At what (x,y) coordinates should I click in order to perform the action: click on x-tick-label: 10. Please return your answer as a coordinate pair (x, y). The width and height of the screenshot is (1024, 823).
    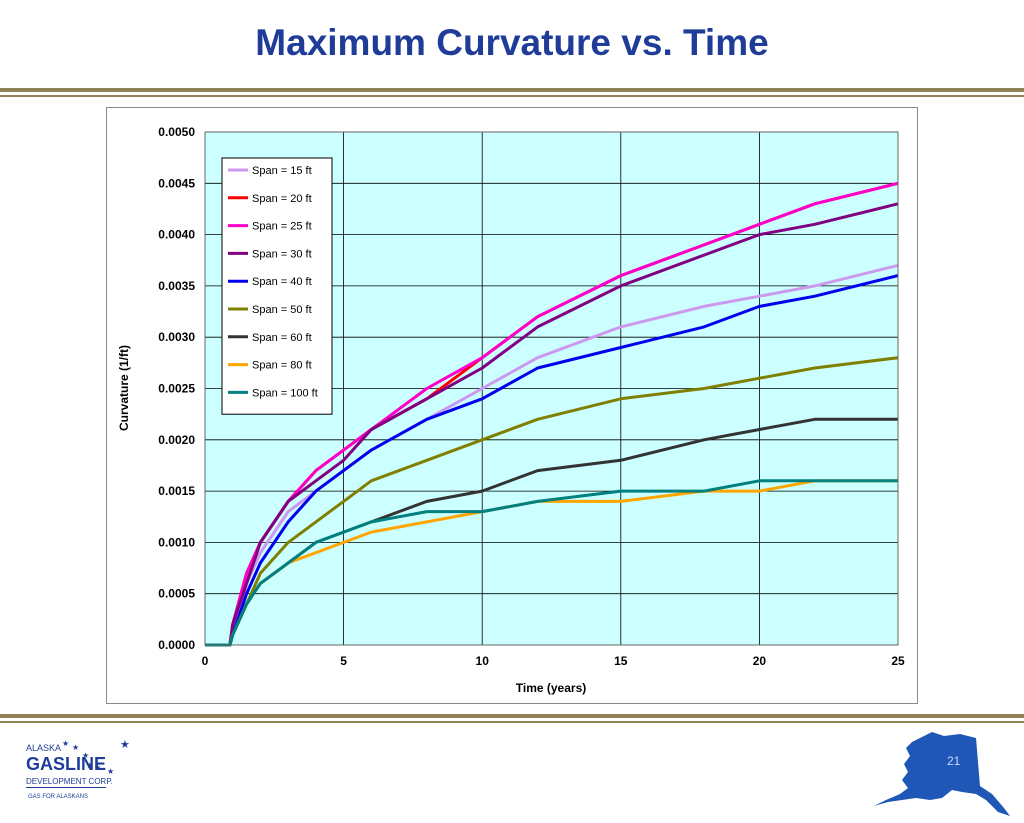
    Looking at the image, I should click on (483, 661).